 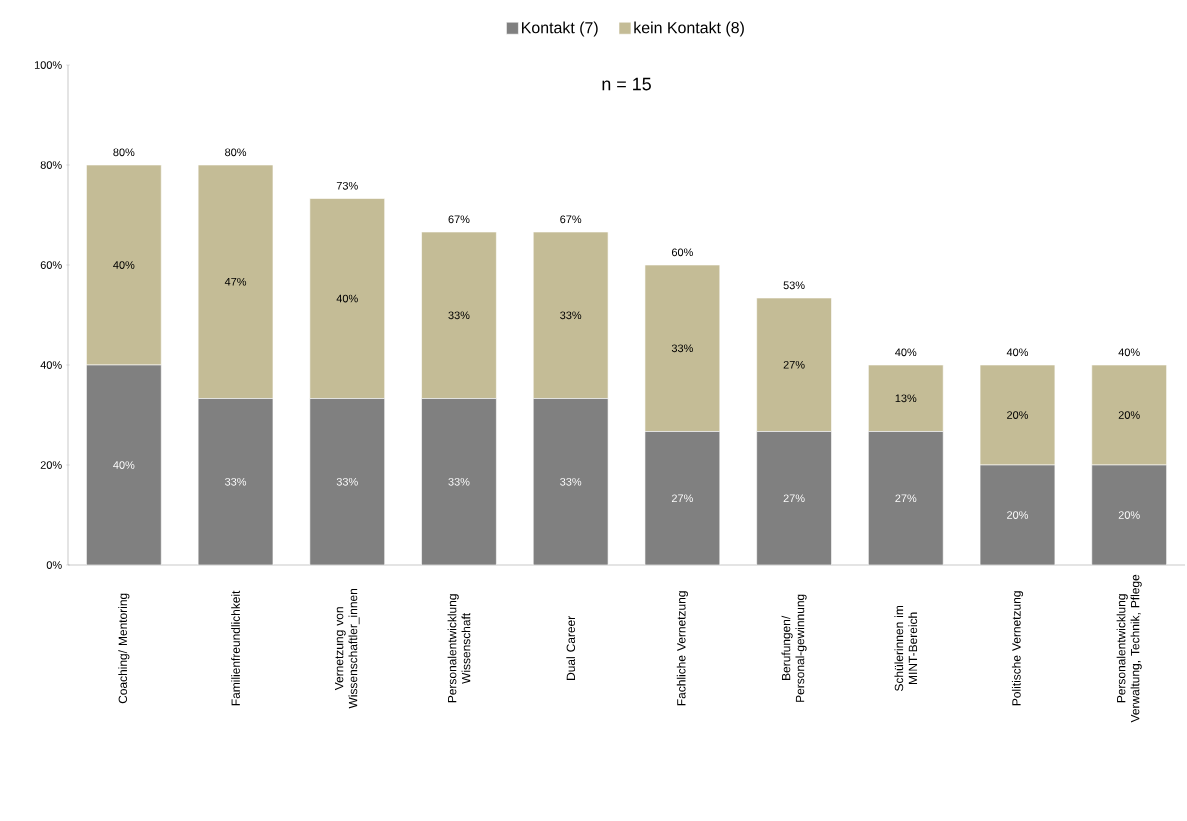 I want to click on y-tick-label: 40%, so click(x=51, y=365).